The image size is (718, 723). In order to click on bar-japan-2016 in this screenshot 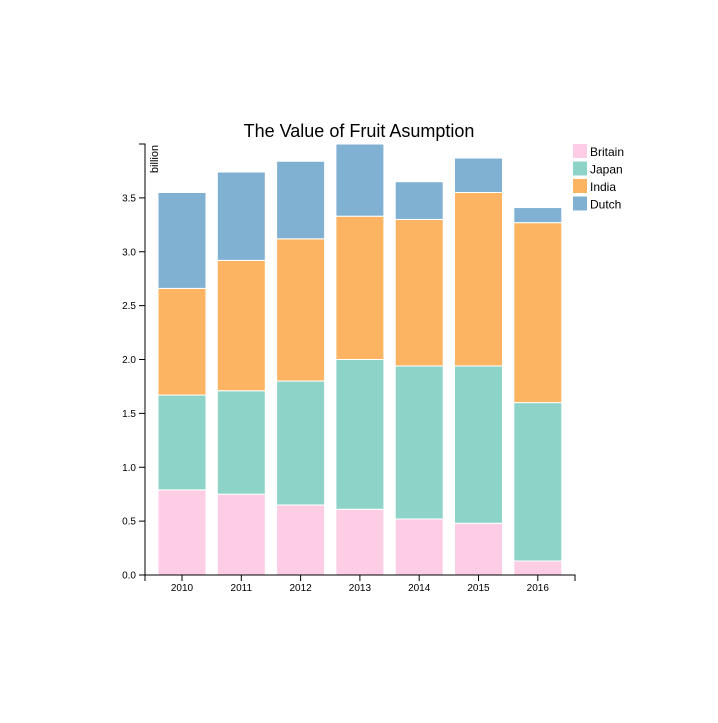, I will do `click(538, 482)`.